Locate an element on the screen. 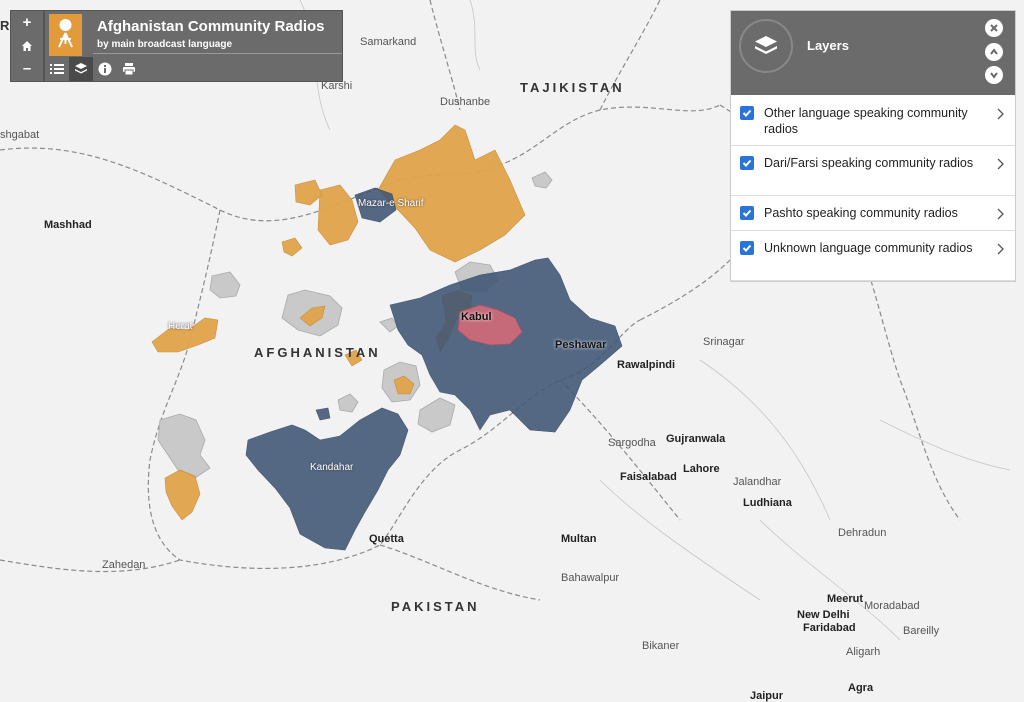 The width and height of the screenshot is (1024, 702). zoom-controls: + – is located at coordinates (27, 46).